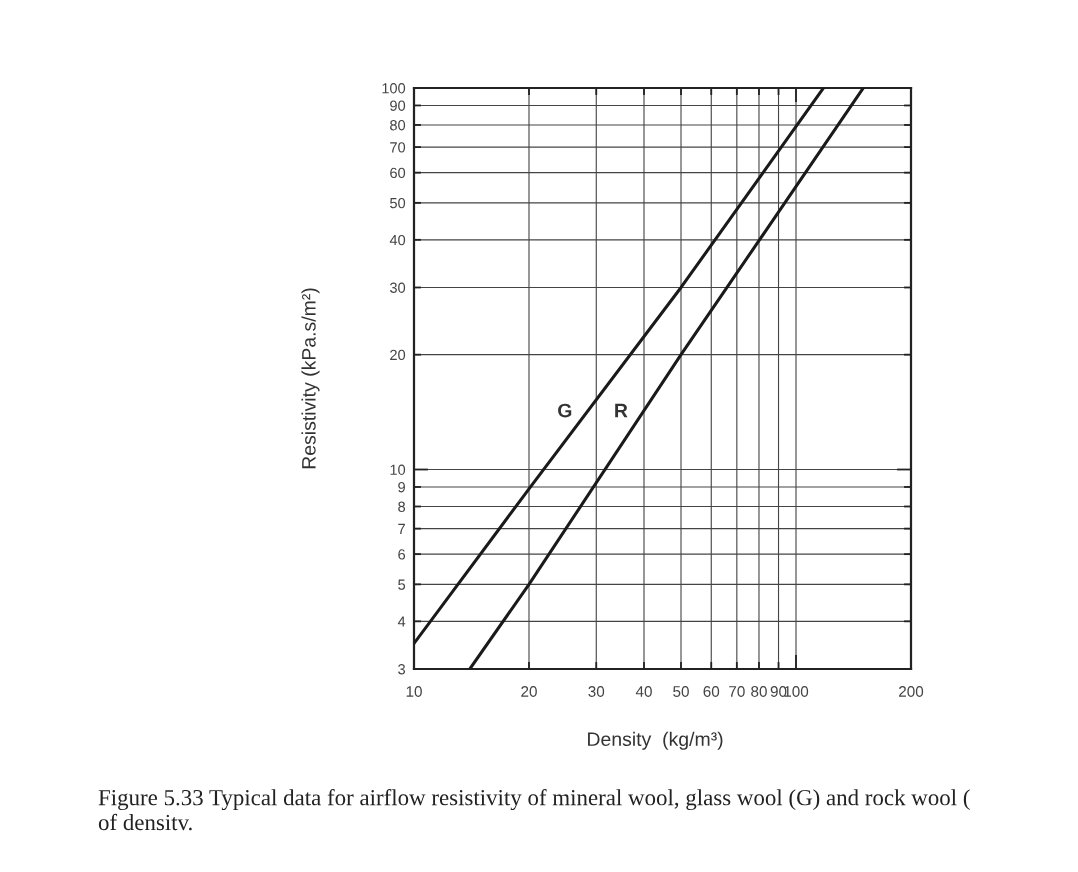  I want to click on y-tick-label: 9, so click(401, 487).